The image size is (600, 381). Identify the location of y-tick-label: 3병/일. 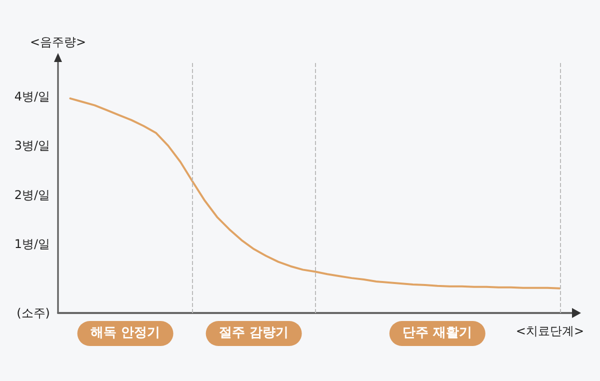
(32, 145).